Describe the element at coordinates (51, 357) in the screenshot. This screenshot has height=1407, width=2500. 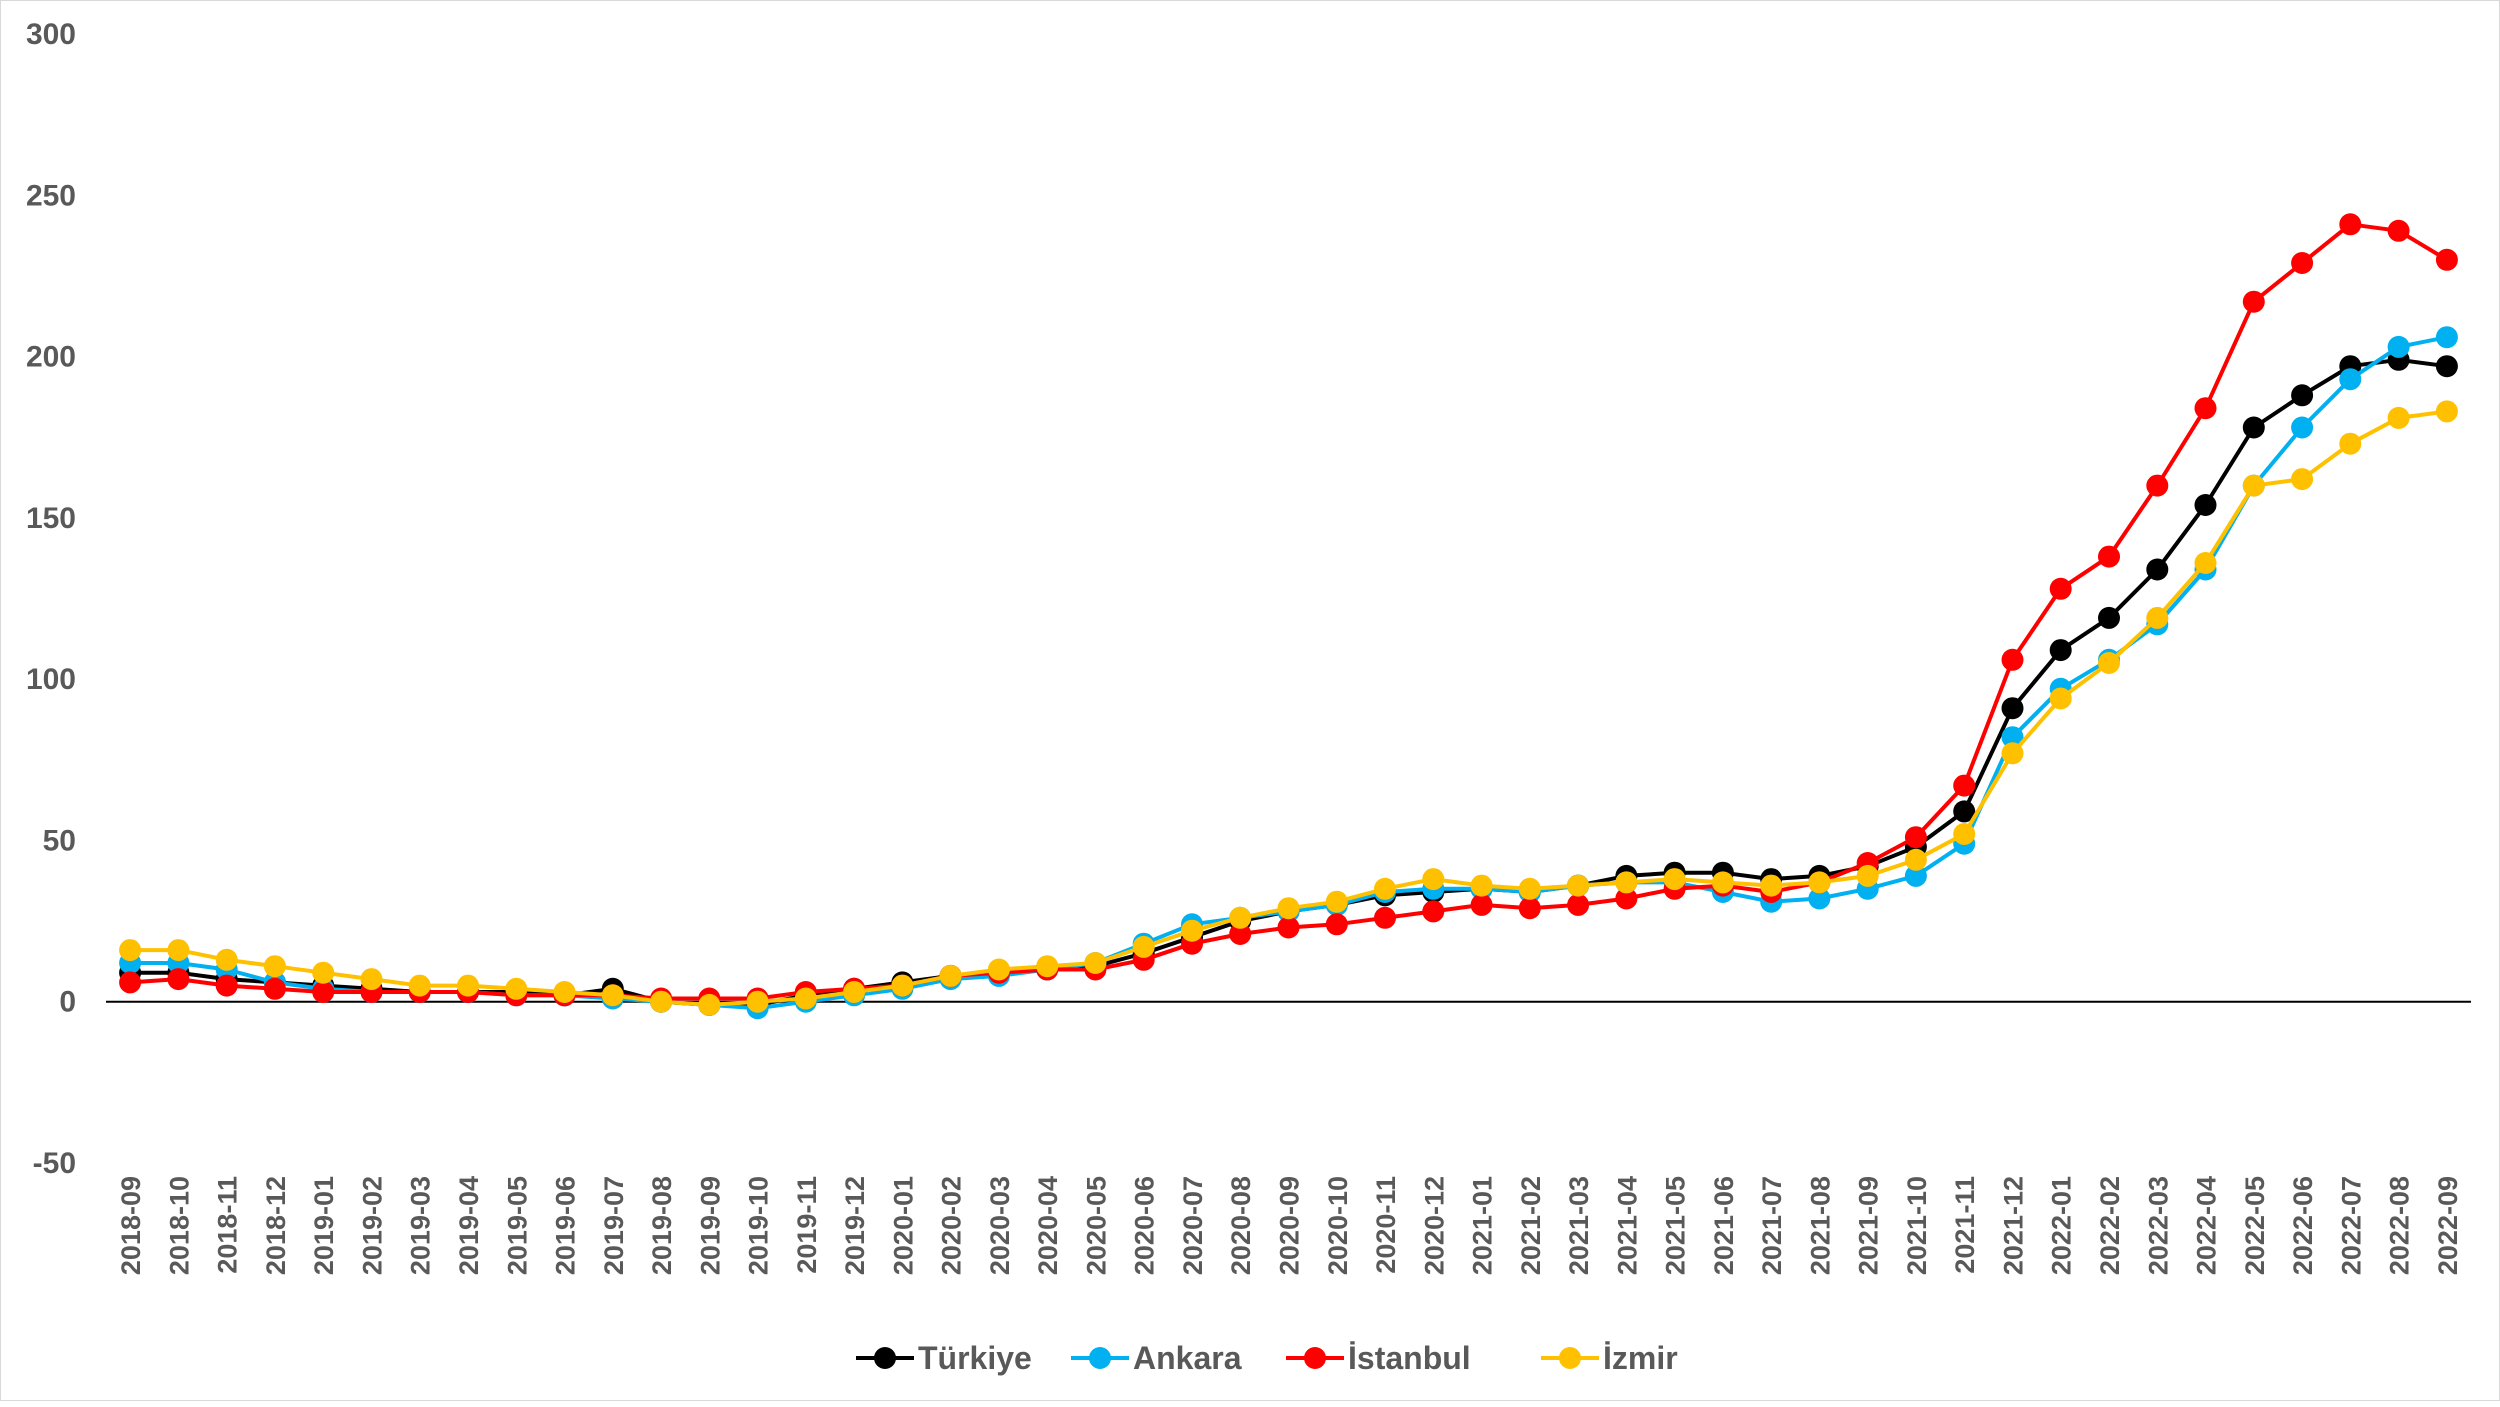
I see `y-tick-label: 200` at that location.